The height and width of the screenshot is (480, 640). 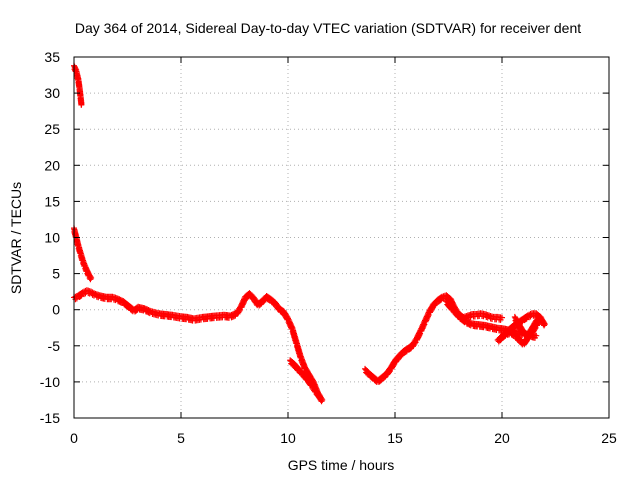 I want to click on x-tick-label: 5, so click(x=181, y=438).